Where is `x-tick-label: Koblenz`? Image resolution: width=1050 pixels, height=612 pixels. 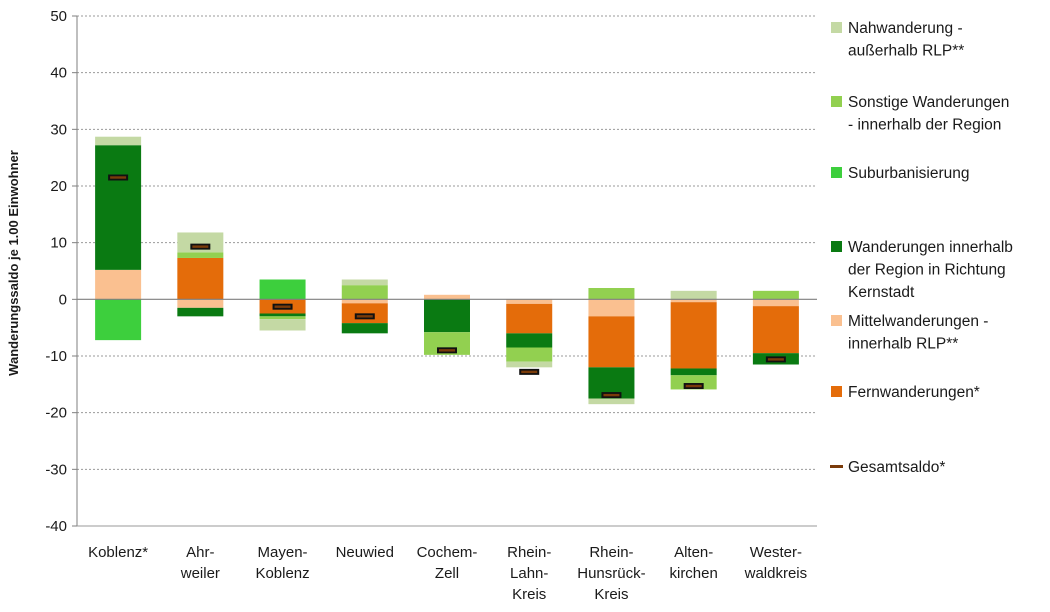
x-tick-label: Koblenz is located at coordinates (282, 573).